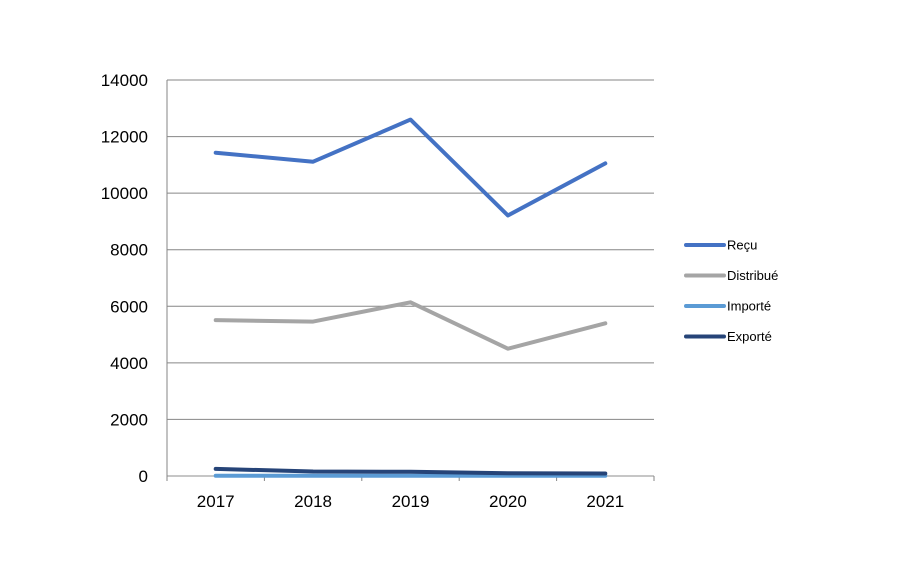 The height and width of the screenshot is (579, 900). I want to click on y-tick-label: 4000, so click(129, 363).